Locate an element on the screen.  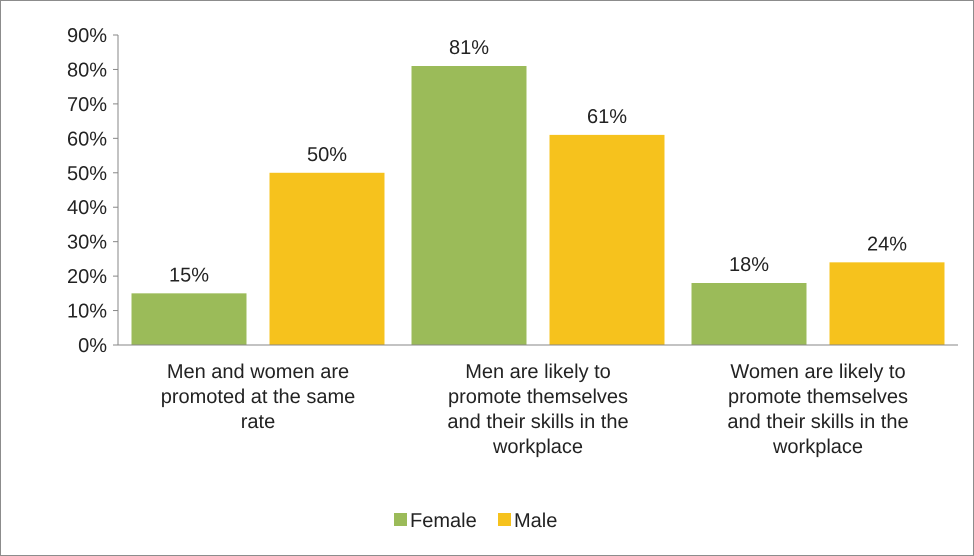
y-tick-label: 30% is located at coordinates (87, 243).